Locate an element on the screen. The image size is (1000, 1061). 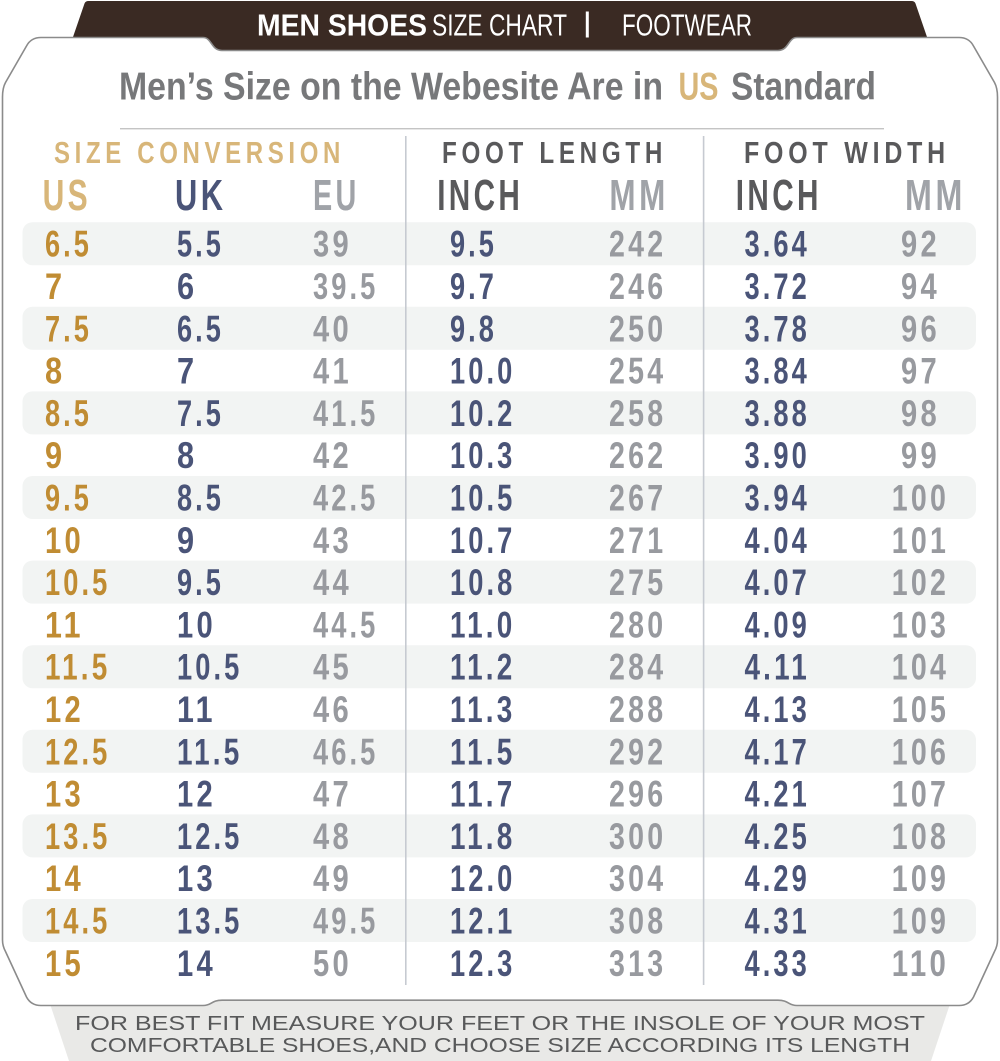
svg-text: 13 is located at coordinates (64, 794).